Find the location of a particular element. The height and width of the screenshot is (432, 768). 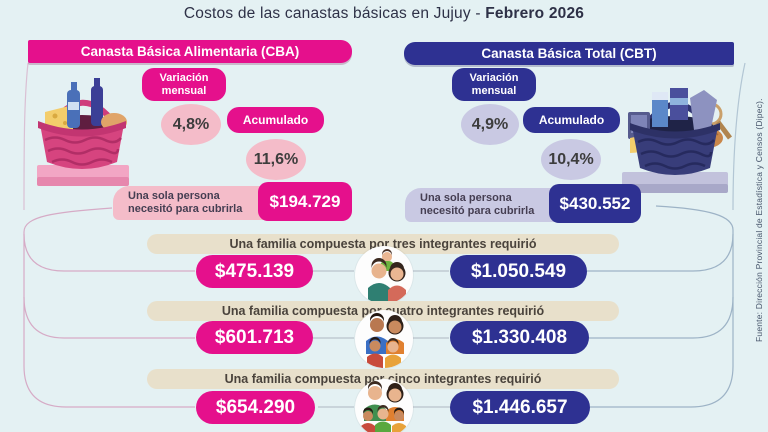

cba-header-label: Canasta Básica Alimentaria (CBA) is located at coordinates (190, 51).